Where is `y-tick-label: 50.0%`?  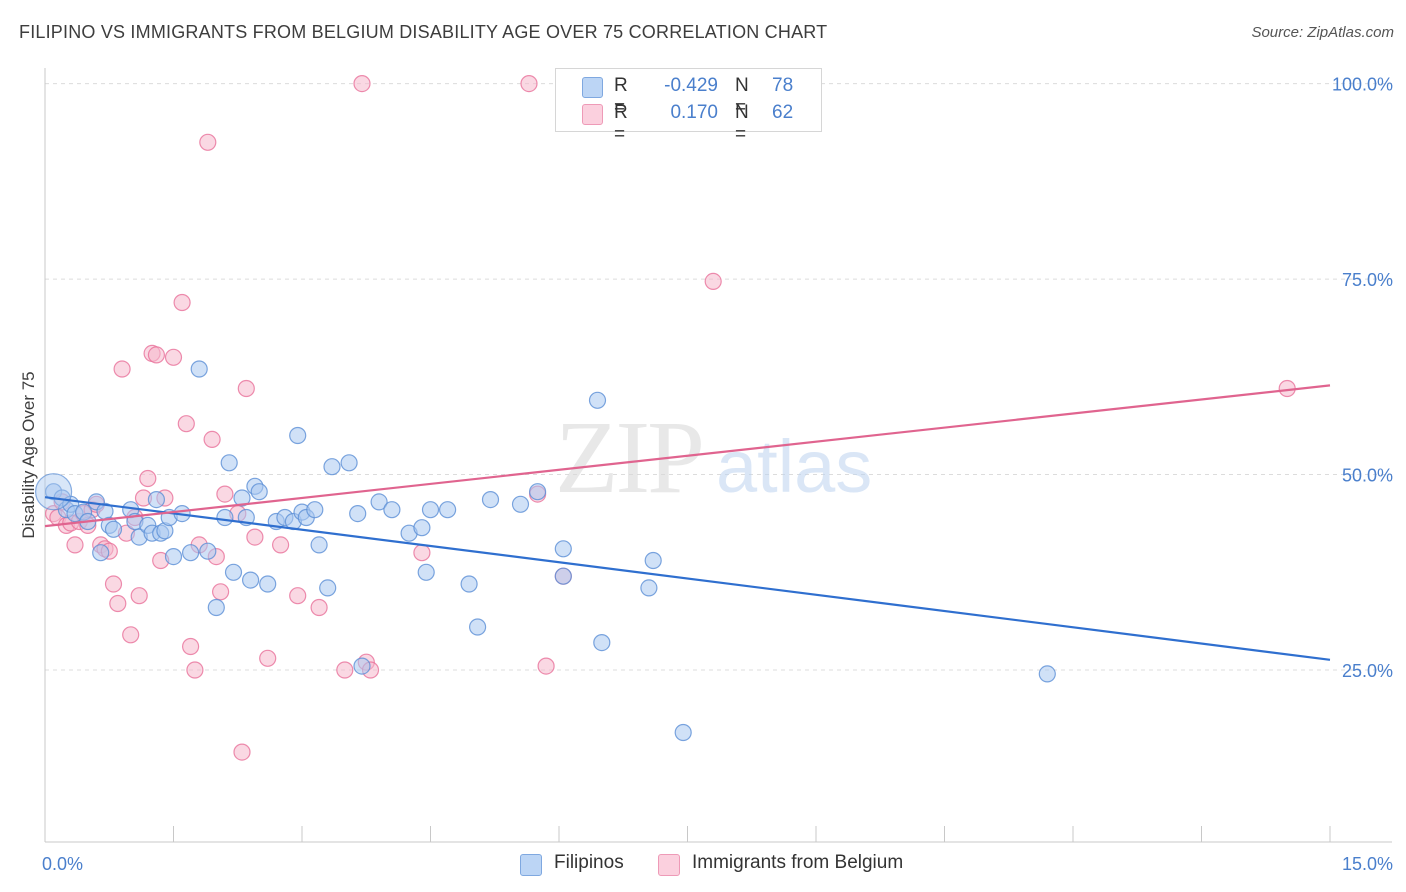 y-tick-label: 50.0% is located at coordinates (1367, 476).